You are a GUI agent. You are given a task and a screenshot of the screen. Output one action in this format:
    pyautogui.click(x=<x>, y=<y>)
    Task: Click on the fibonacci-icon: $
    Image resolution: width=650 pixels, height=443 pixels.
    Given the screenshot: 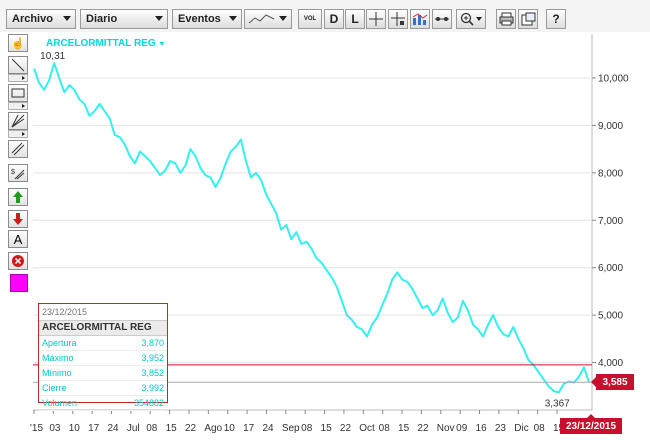 What is the action you would take?
    pyautogui.click(x=18, y=174)
    